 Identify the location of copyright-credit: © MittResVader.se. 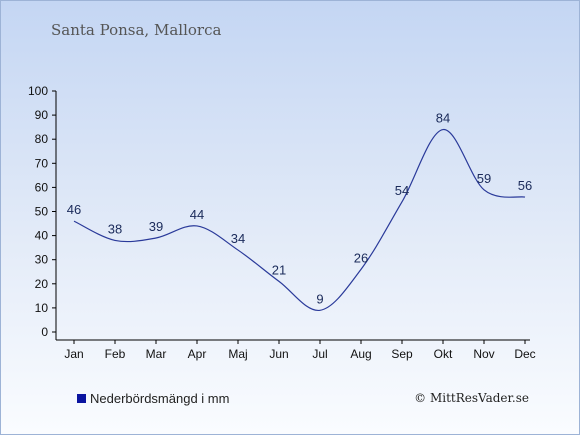
(471, 398).